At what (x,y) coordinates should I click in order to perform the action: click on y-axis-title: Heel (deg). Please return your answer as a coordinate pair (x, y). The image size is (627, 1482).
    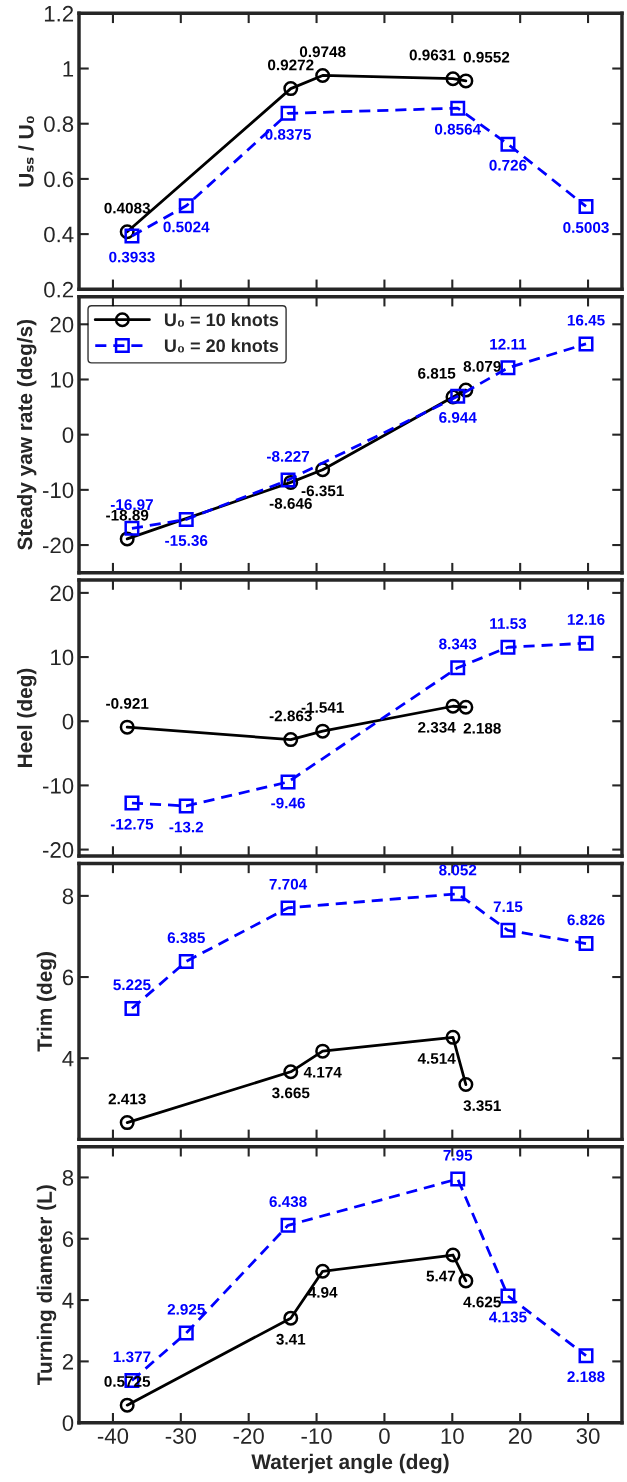
    Looking at the image, I should click on (26, 717).